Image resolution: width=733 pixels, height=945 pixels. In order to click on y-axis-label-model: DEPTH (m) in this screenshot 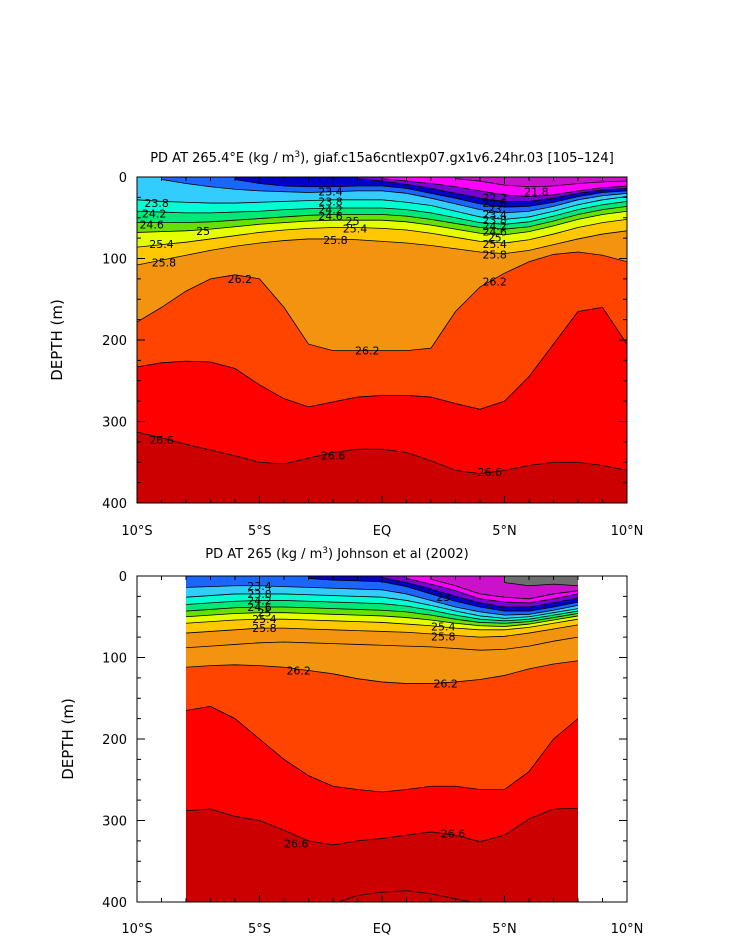, I will do `click(57, 340)`.